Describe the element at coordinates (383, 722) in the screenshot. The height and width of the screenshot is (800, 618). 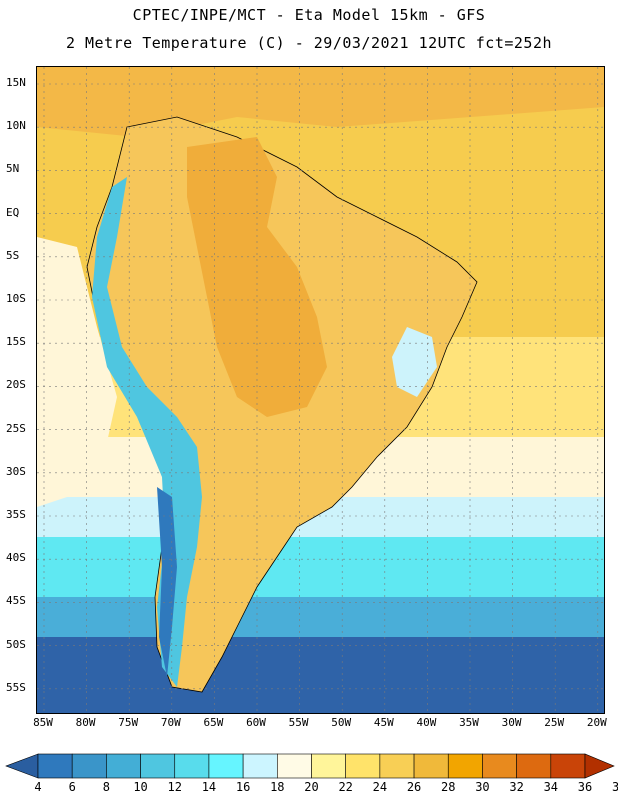
I see `lon-label: 45W` at that location.